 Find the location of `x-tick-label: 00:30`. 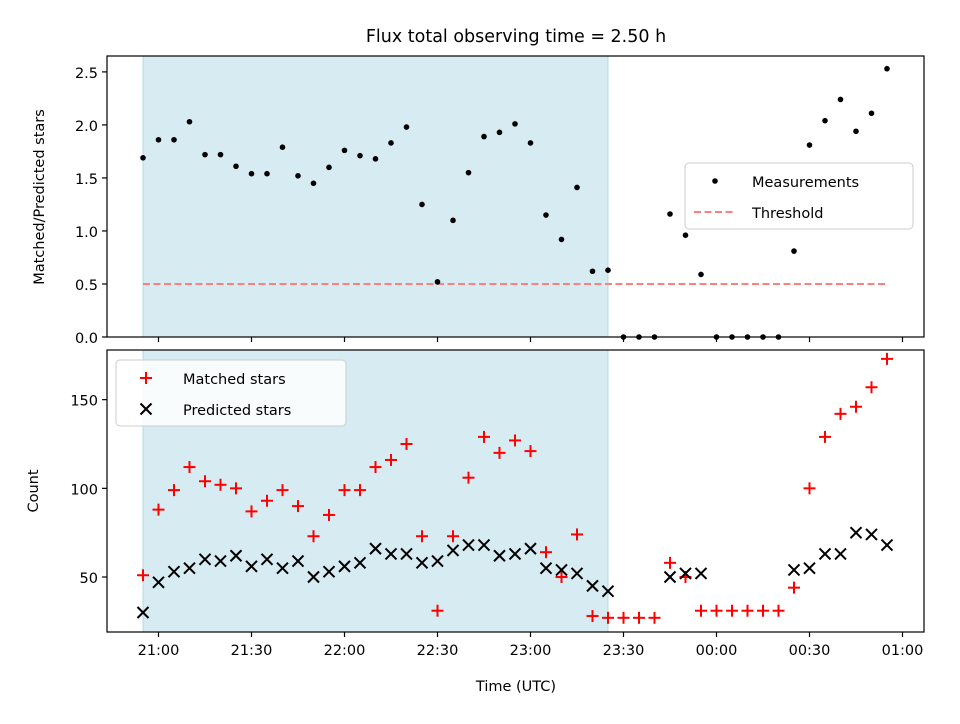

x-tick-label: 00:30 is located at coordinates (810, 651).